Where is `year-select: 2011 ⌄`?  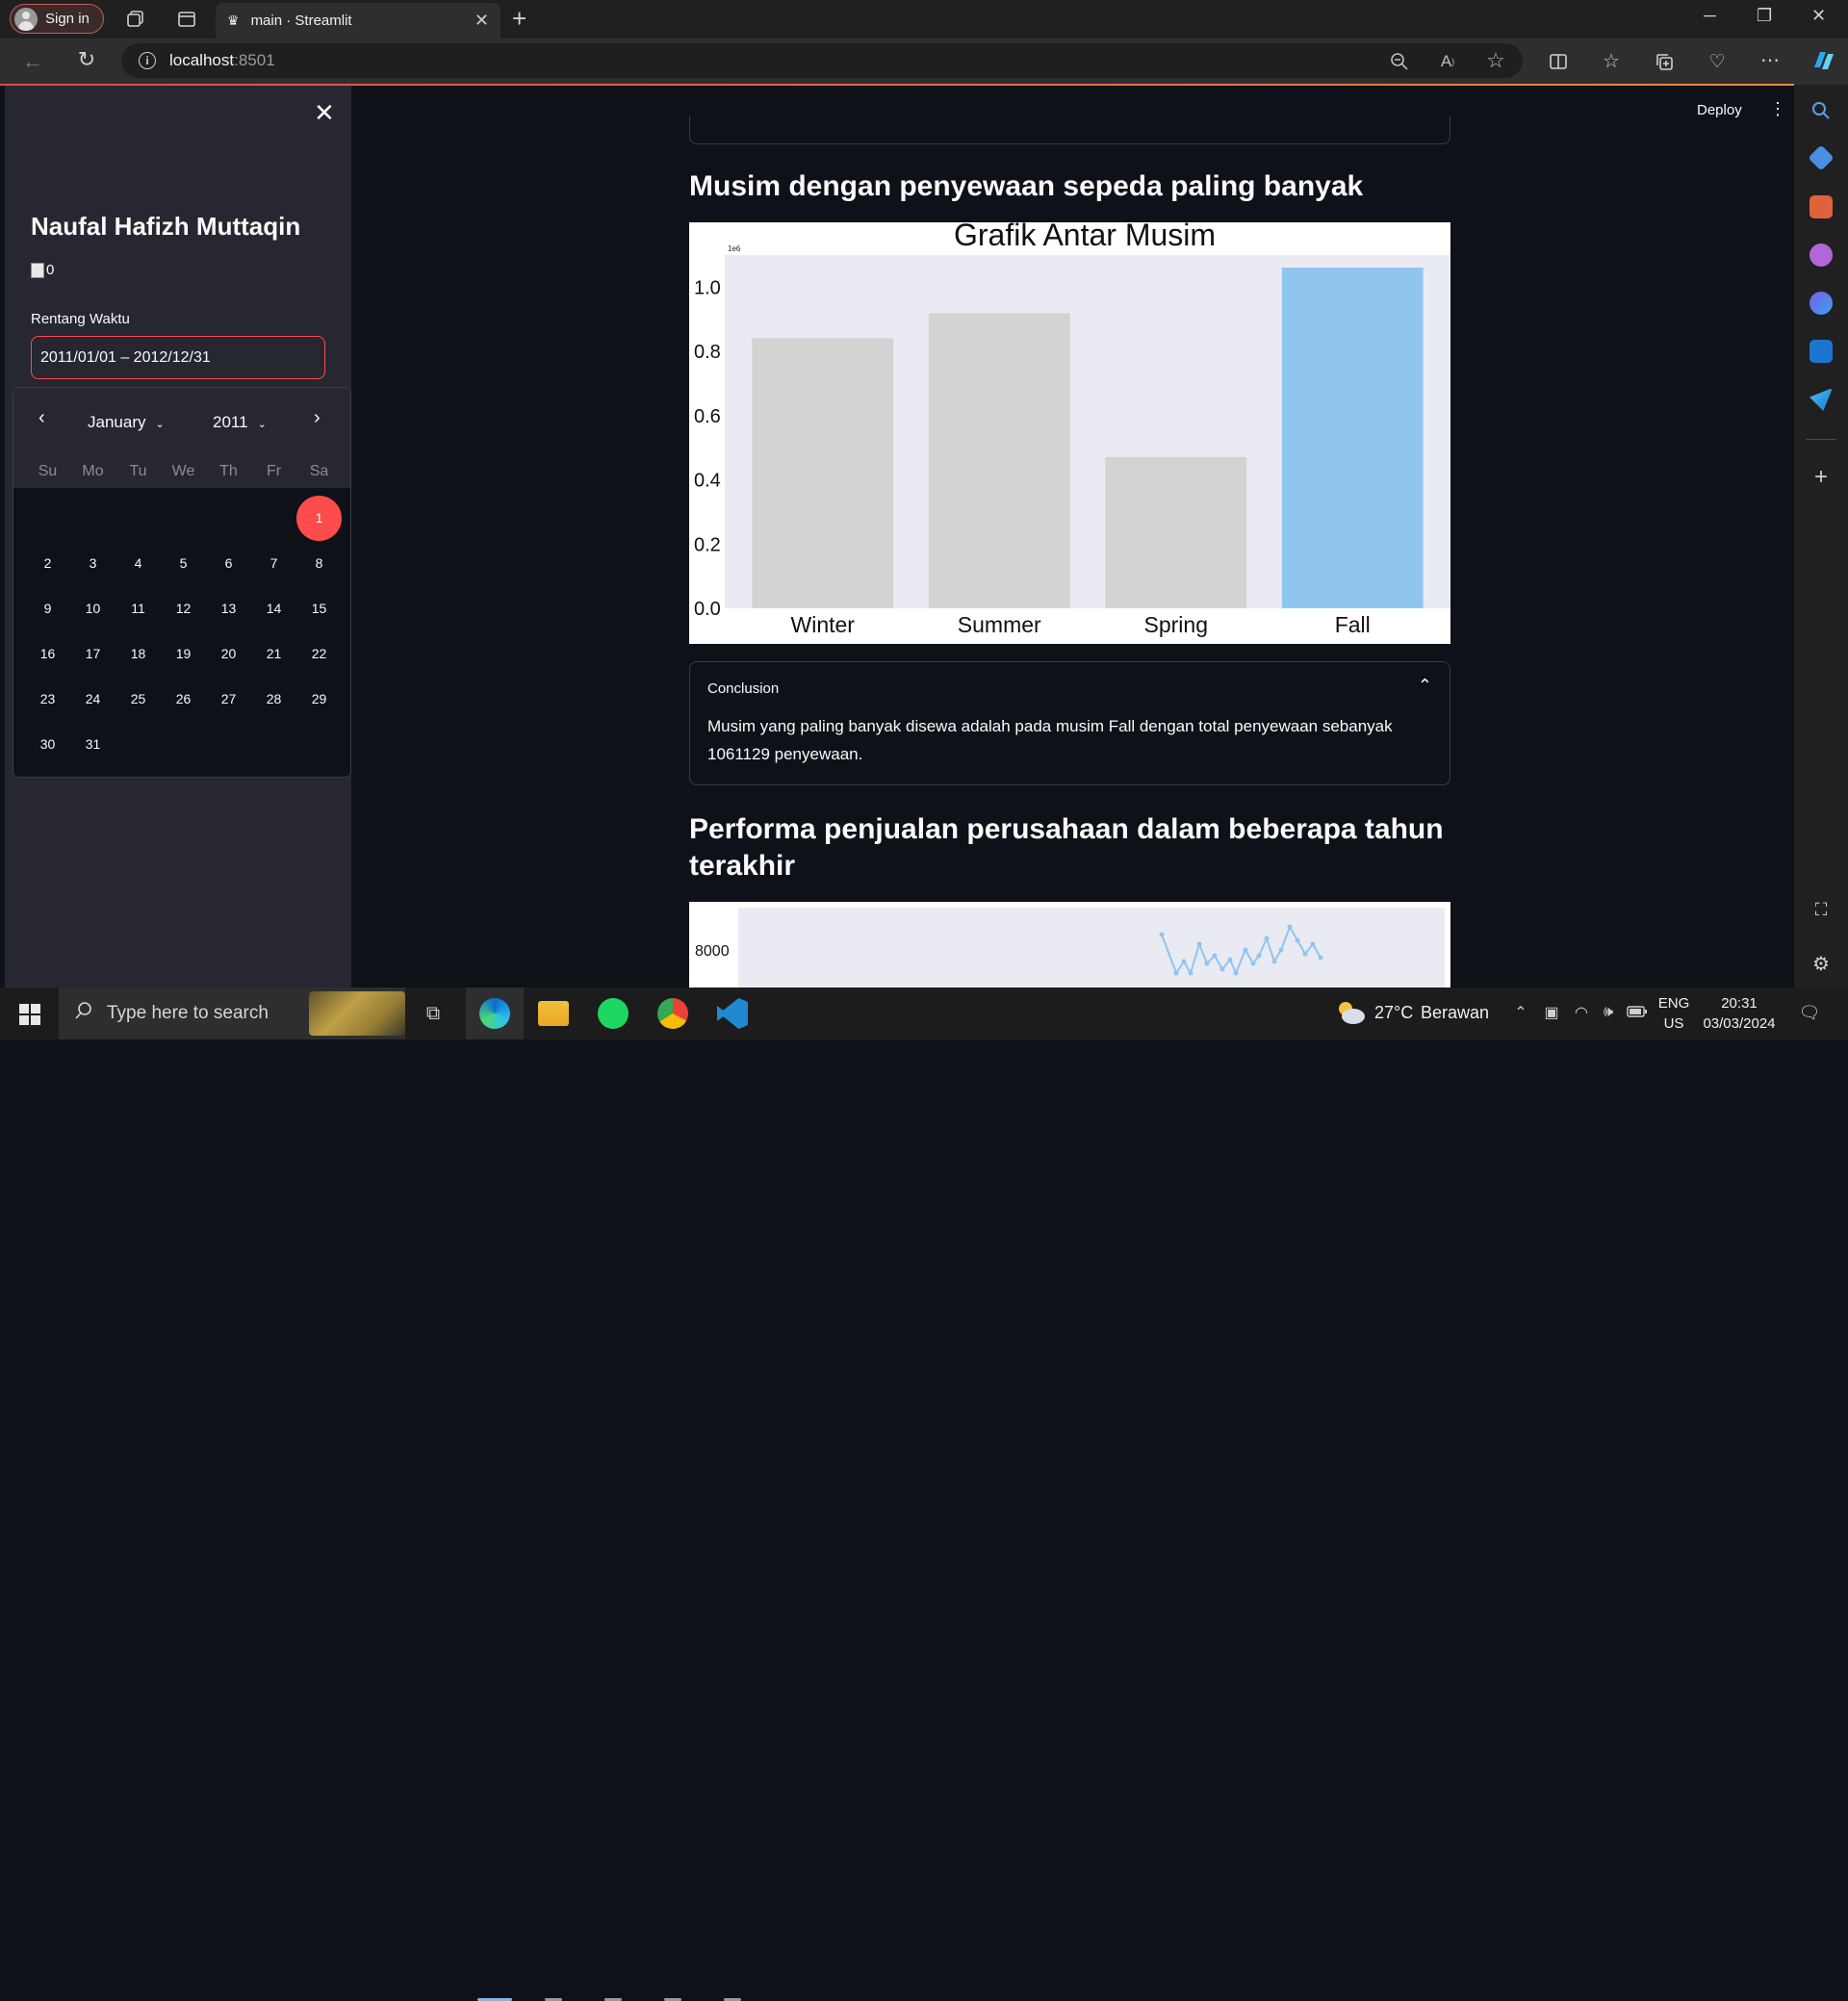 year-select: 2011 ⌄ is located at coordinates (240, 422).